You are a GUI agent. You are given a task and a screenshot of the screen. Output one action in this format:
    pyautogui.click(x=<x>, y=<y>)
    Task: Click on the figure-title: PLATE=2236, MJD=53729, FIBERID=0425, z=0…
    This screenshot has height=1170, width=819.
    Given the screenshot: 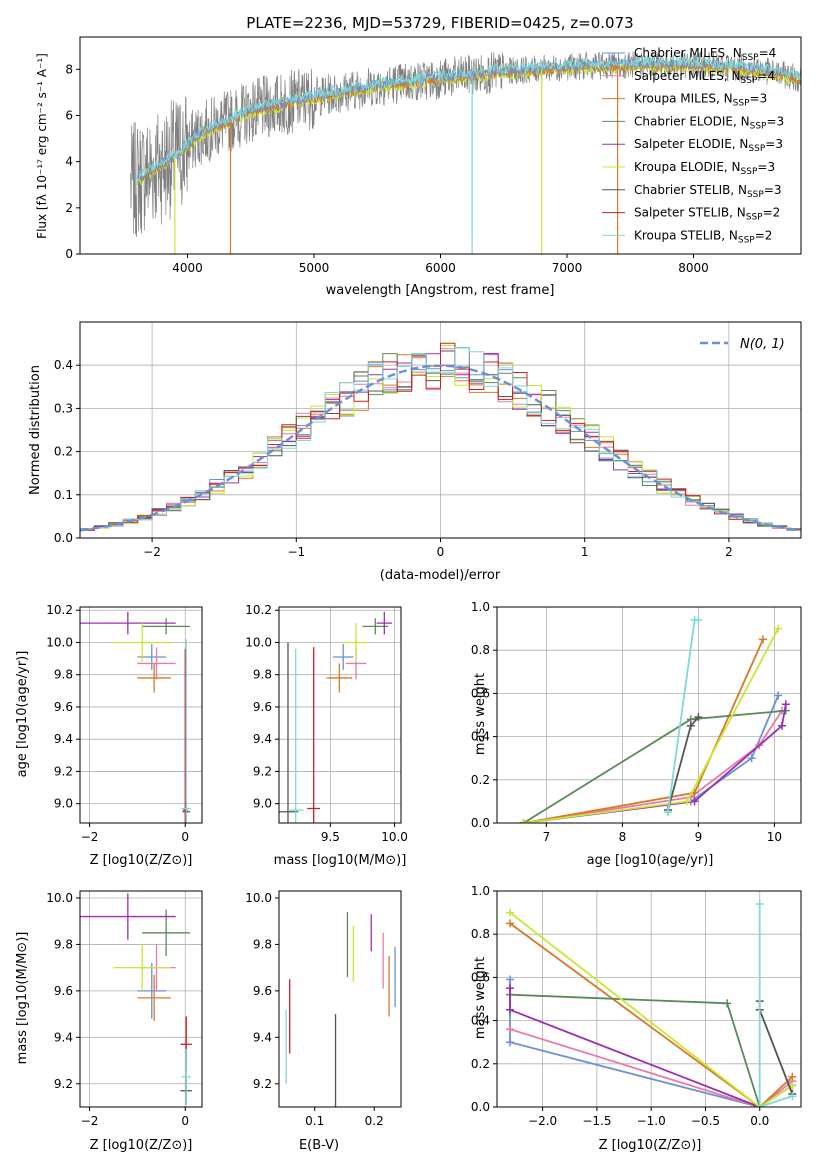 What is the action you would take?
    pyautogui.click(x=439, y=23)
    